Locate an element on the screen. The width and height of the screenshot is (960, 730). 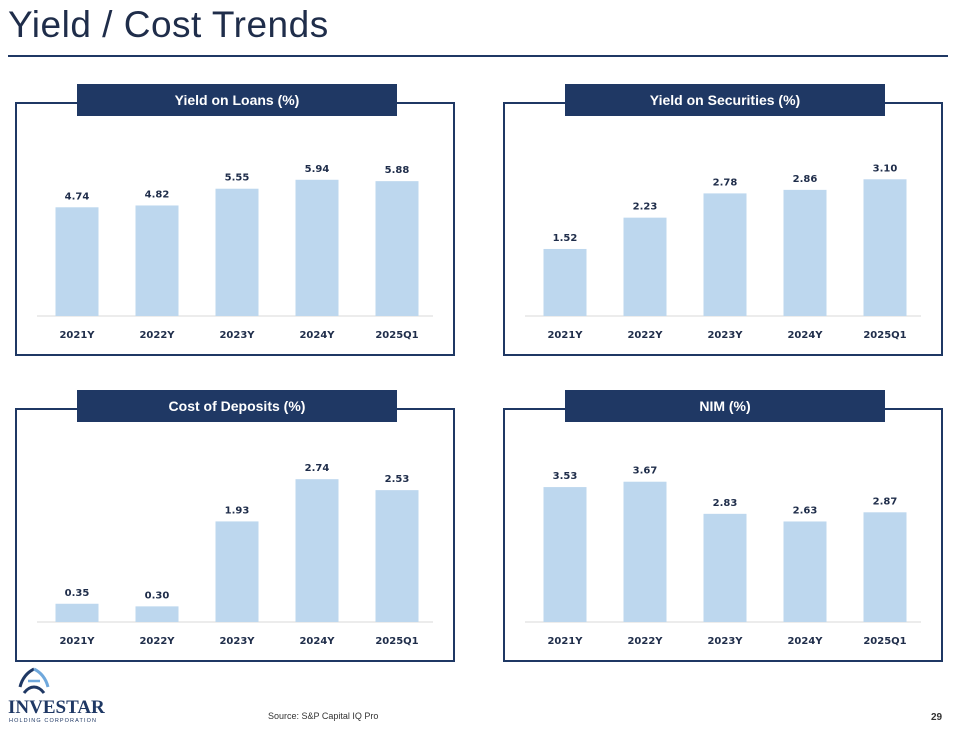
data-label: 2.23 is located at coordinates (645, 207).